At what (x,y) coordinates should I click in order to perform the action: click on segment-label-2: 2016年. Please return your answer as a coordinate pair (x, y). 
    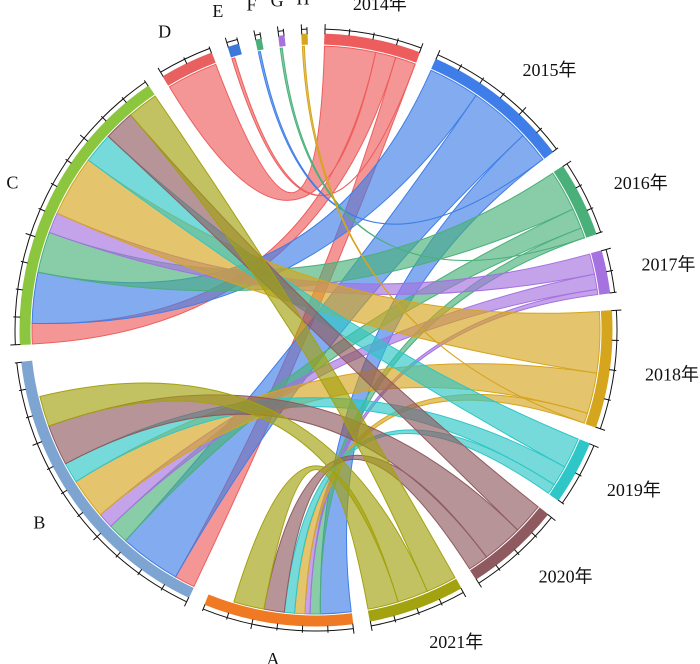
    Looking at the image, I should click on (641, 183).